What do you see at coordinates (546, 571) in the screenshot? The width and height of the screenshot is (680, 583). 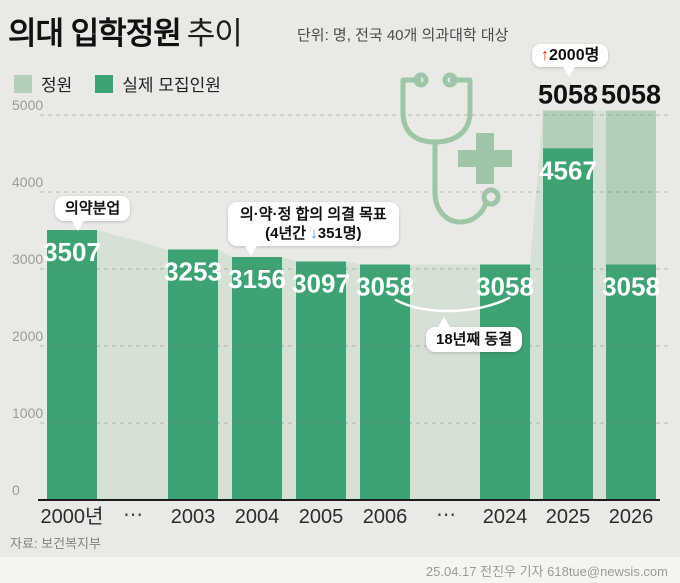 I see `byline-credit: 25.04.17 전진우 기자 618tue@newsis.com` at bounding box center [546, 571].